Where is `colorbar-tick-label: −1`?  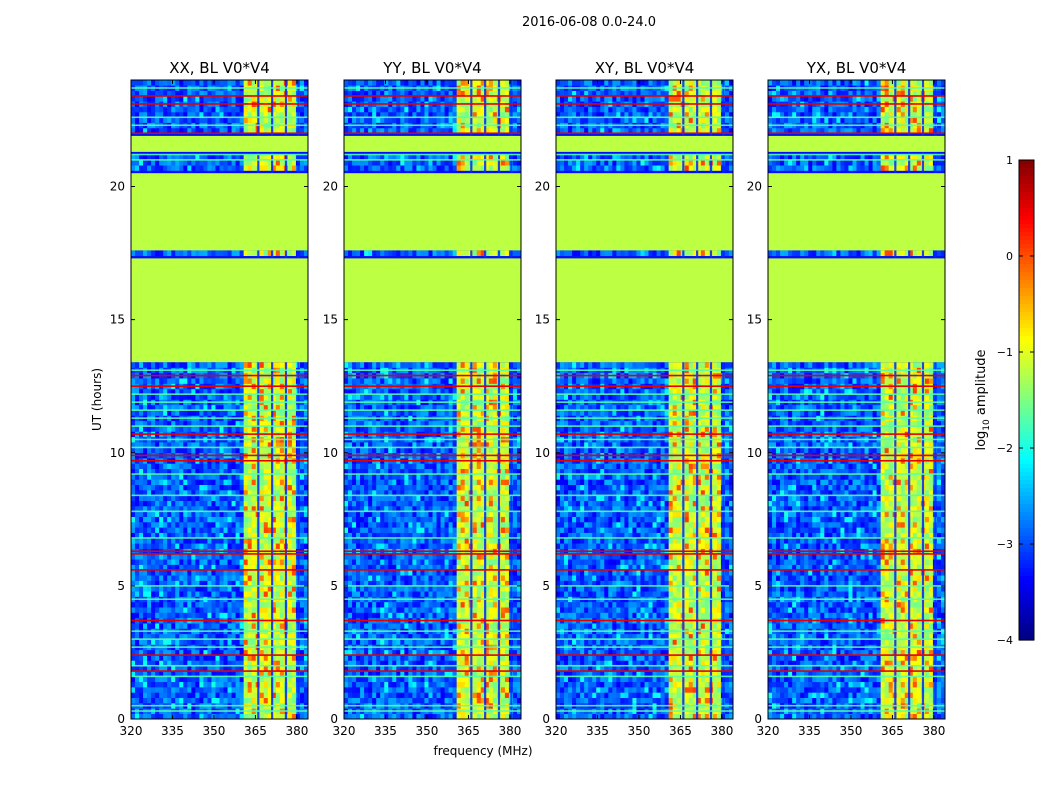
colorbar-tick-label: −1 is located at coordinates (1005, 352).